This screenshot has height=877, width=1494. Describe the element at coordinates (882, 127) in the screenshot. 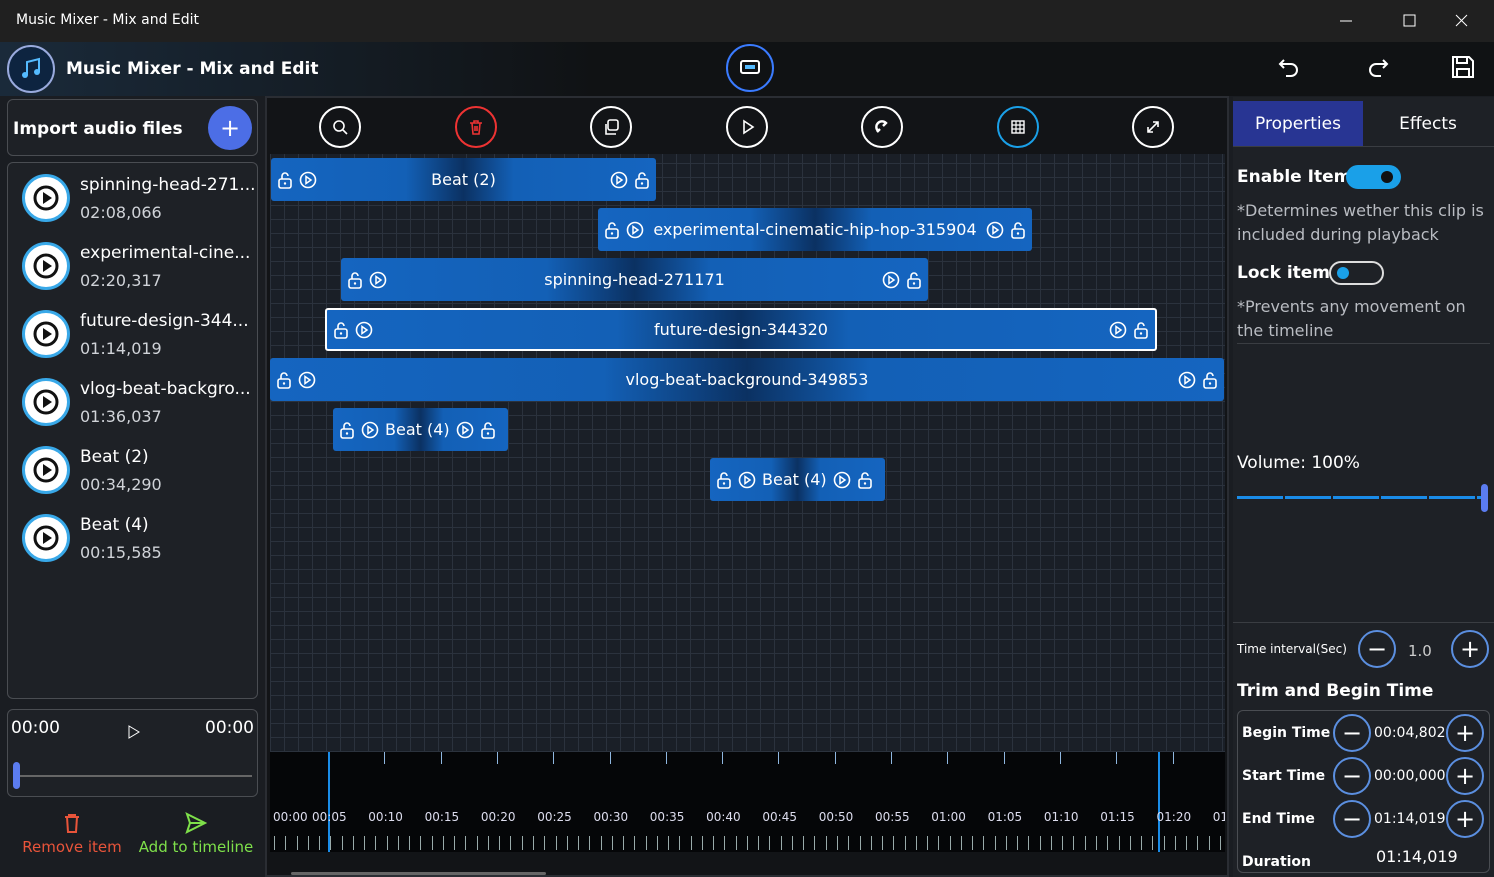

I see `snap-tool` at that location.